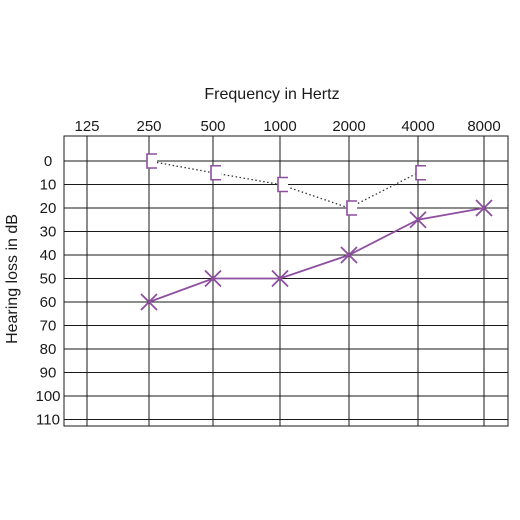  What do you see at coordinates (48, 349) in the screenshot?
I see `y-tick-label-80: 80` at bounding box center [48, 349].